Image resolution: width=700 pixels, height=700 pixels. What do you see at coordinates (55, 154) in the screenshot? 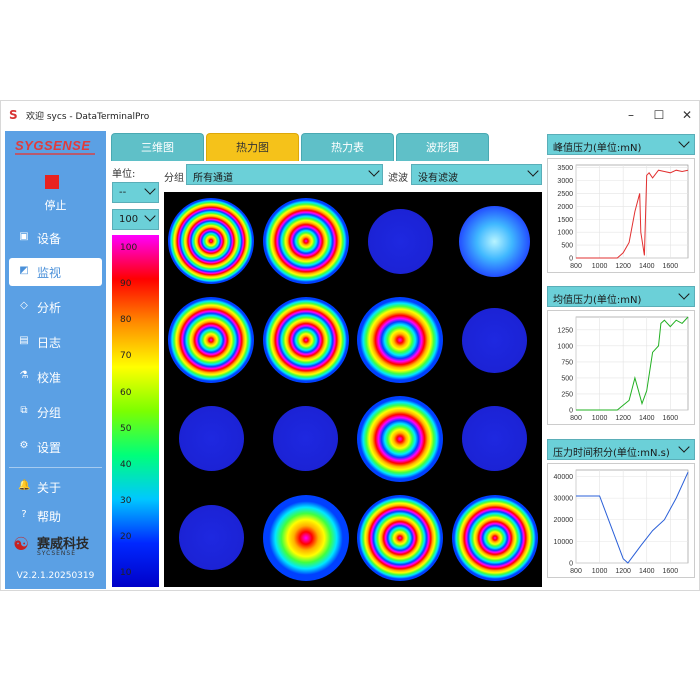
I see `logo-underline` at bounding box center [55, 154].